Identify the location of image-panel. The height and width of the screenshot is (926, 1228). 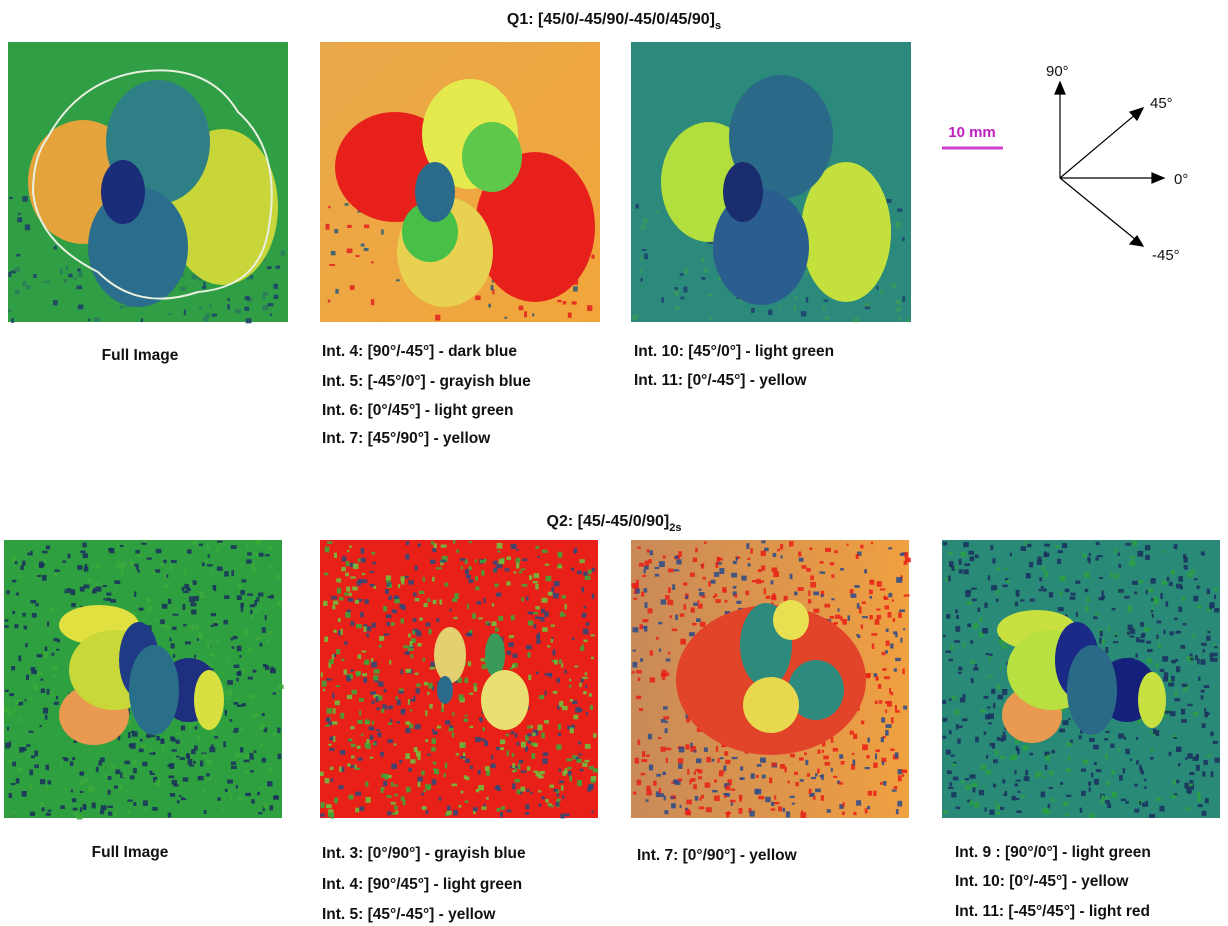
(144, 680).